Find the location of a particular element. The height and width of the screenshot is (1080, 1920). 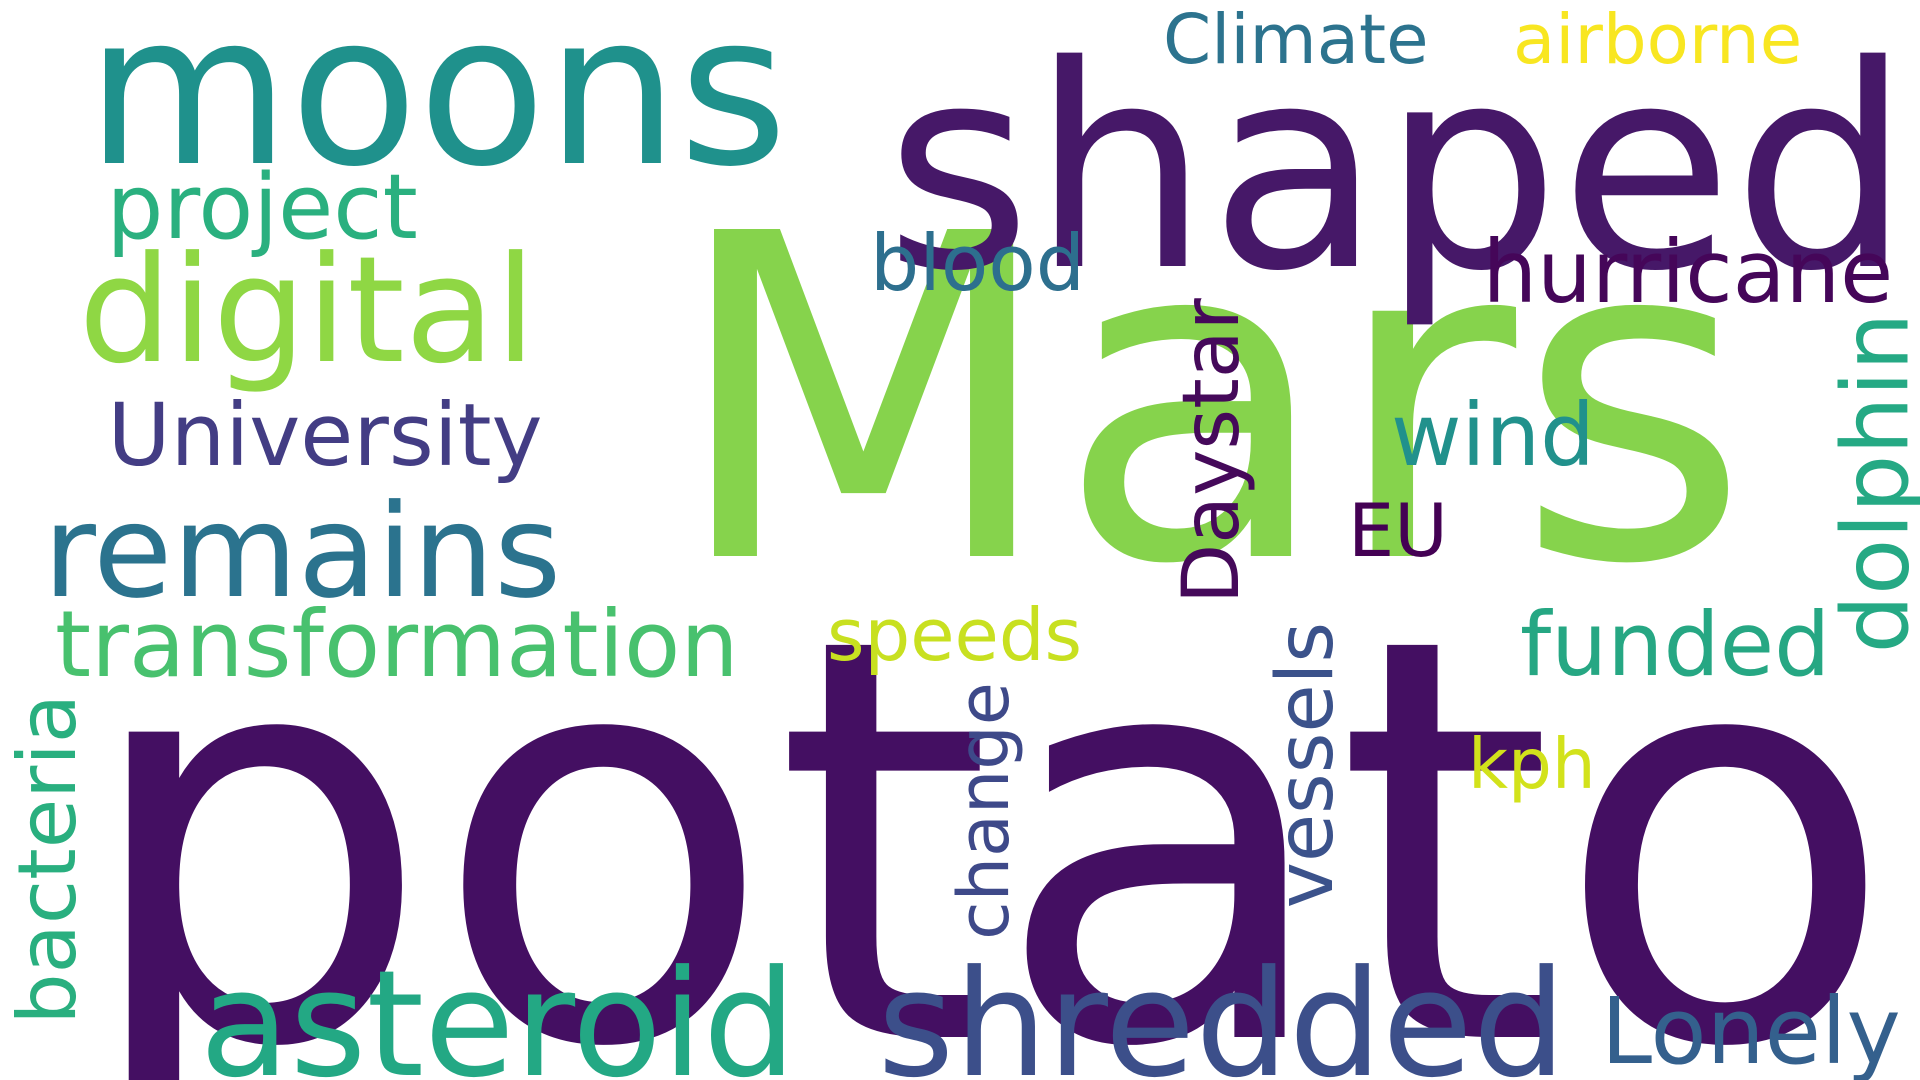

word-lonely: Lonely is located at coordinates (1751, 1029).